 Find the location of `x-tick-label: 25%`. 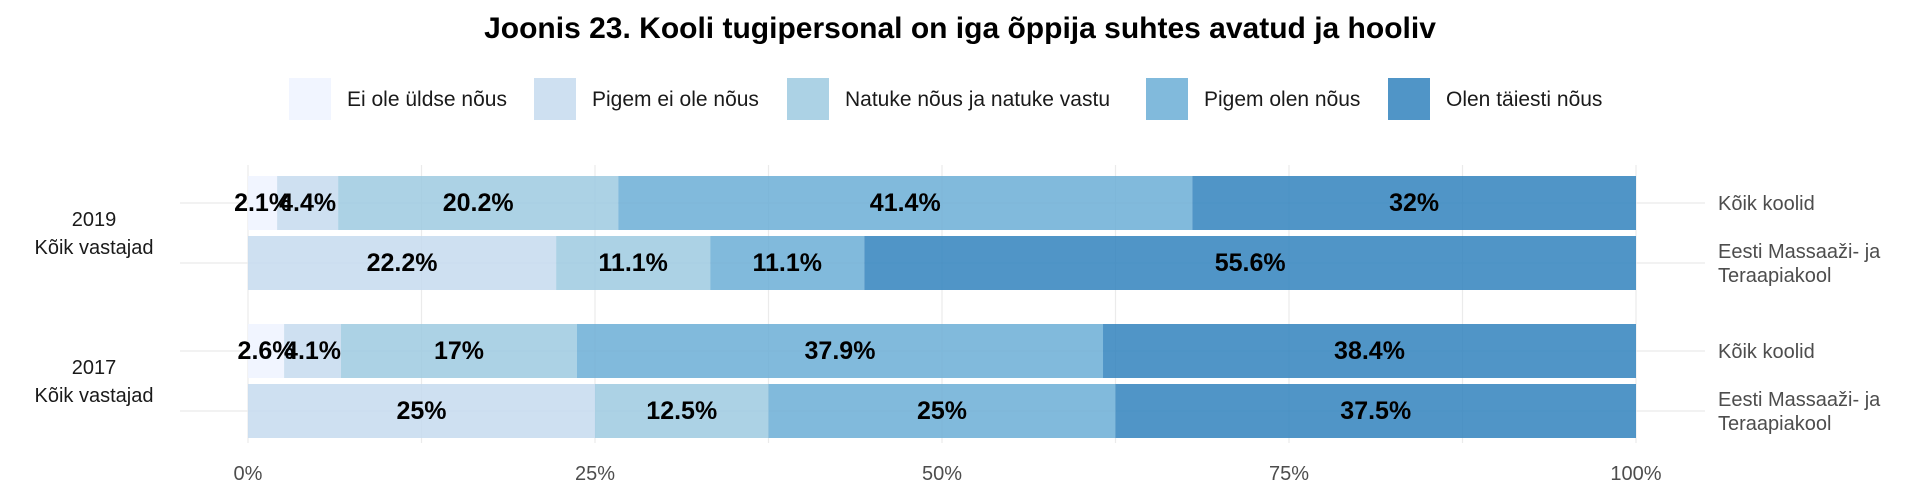

x-tick-label: 25% is located at coordinates (595, 474).